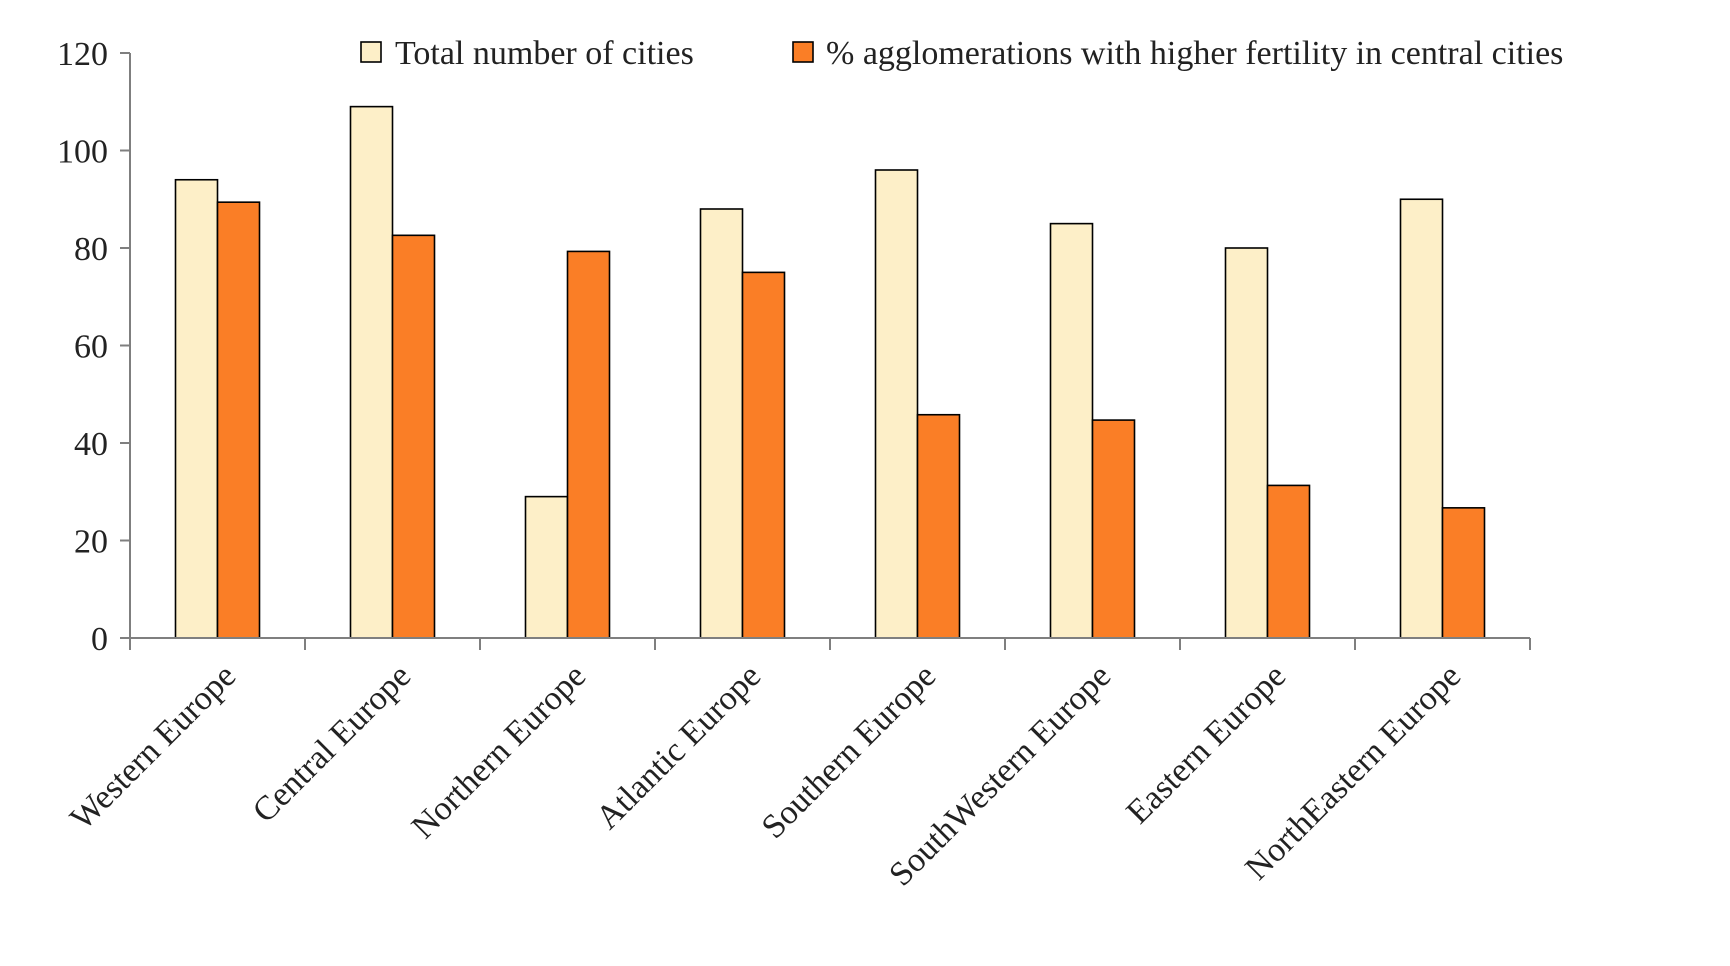  What do you see at coordinates (938, 526) in the screenshot?
I see `bar-series-2-southern-europe` at bounding box center [938, 526].